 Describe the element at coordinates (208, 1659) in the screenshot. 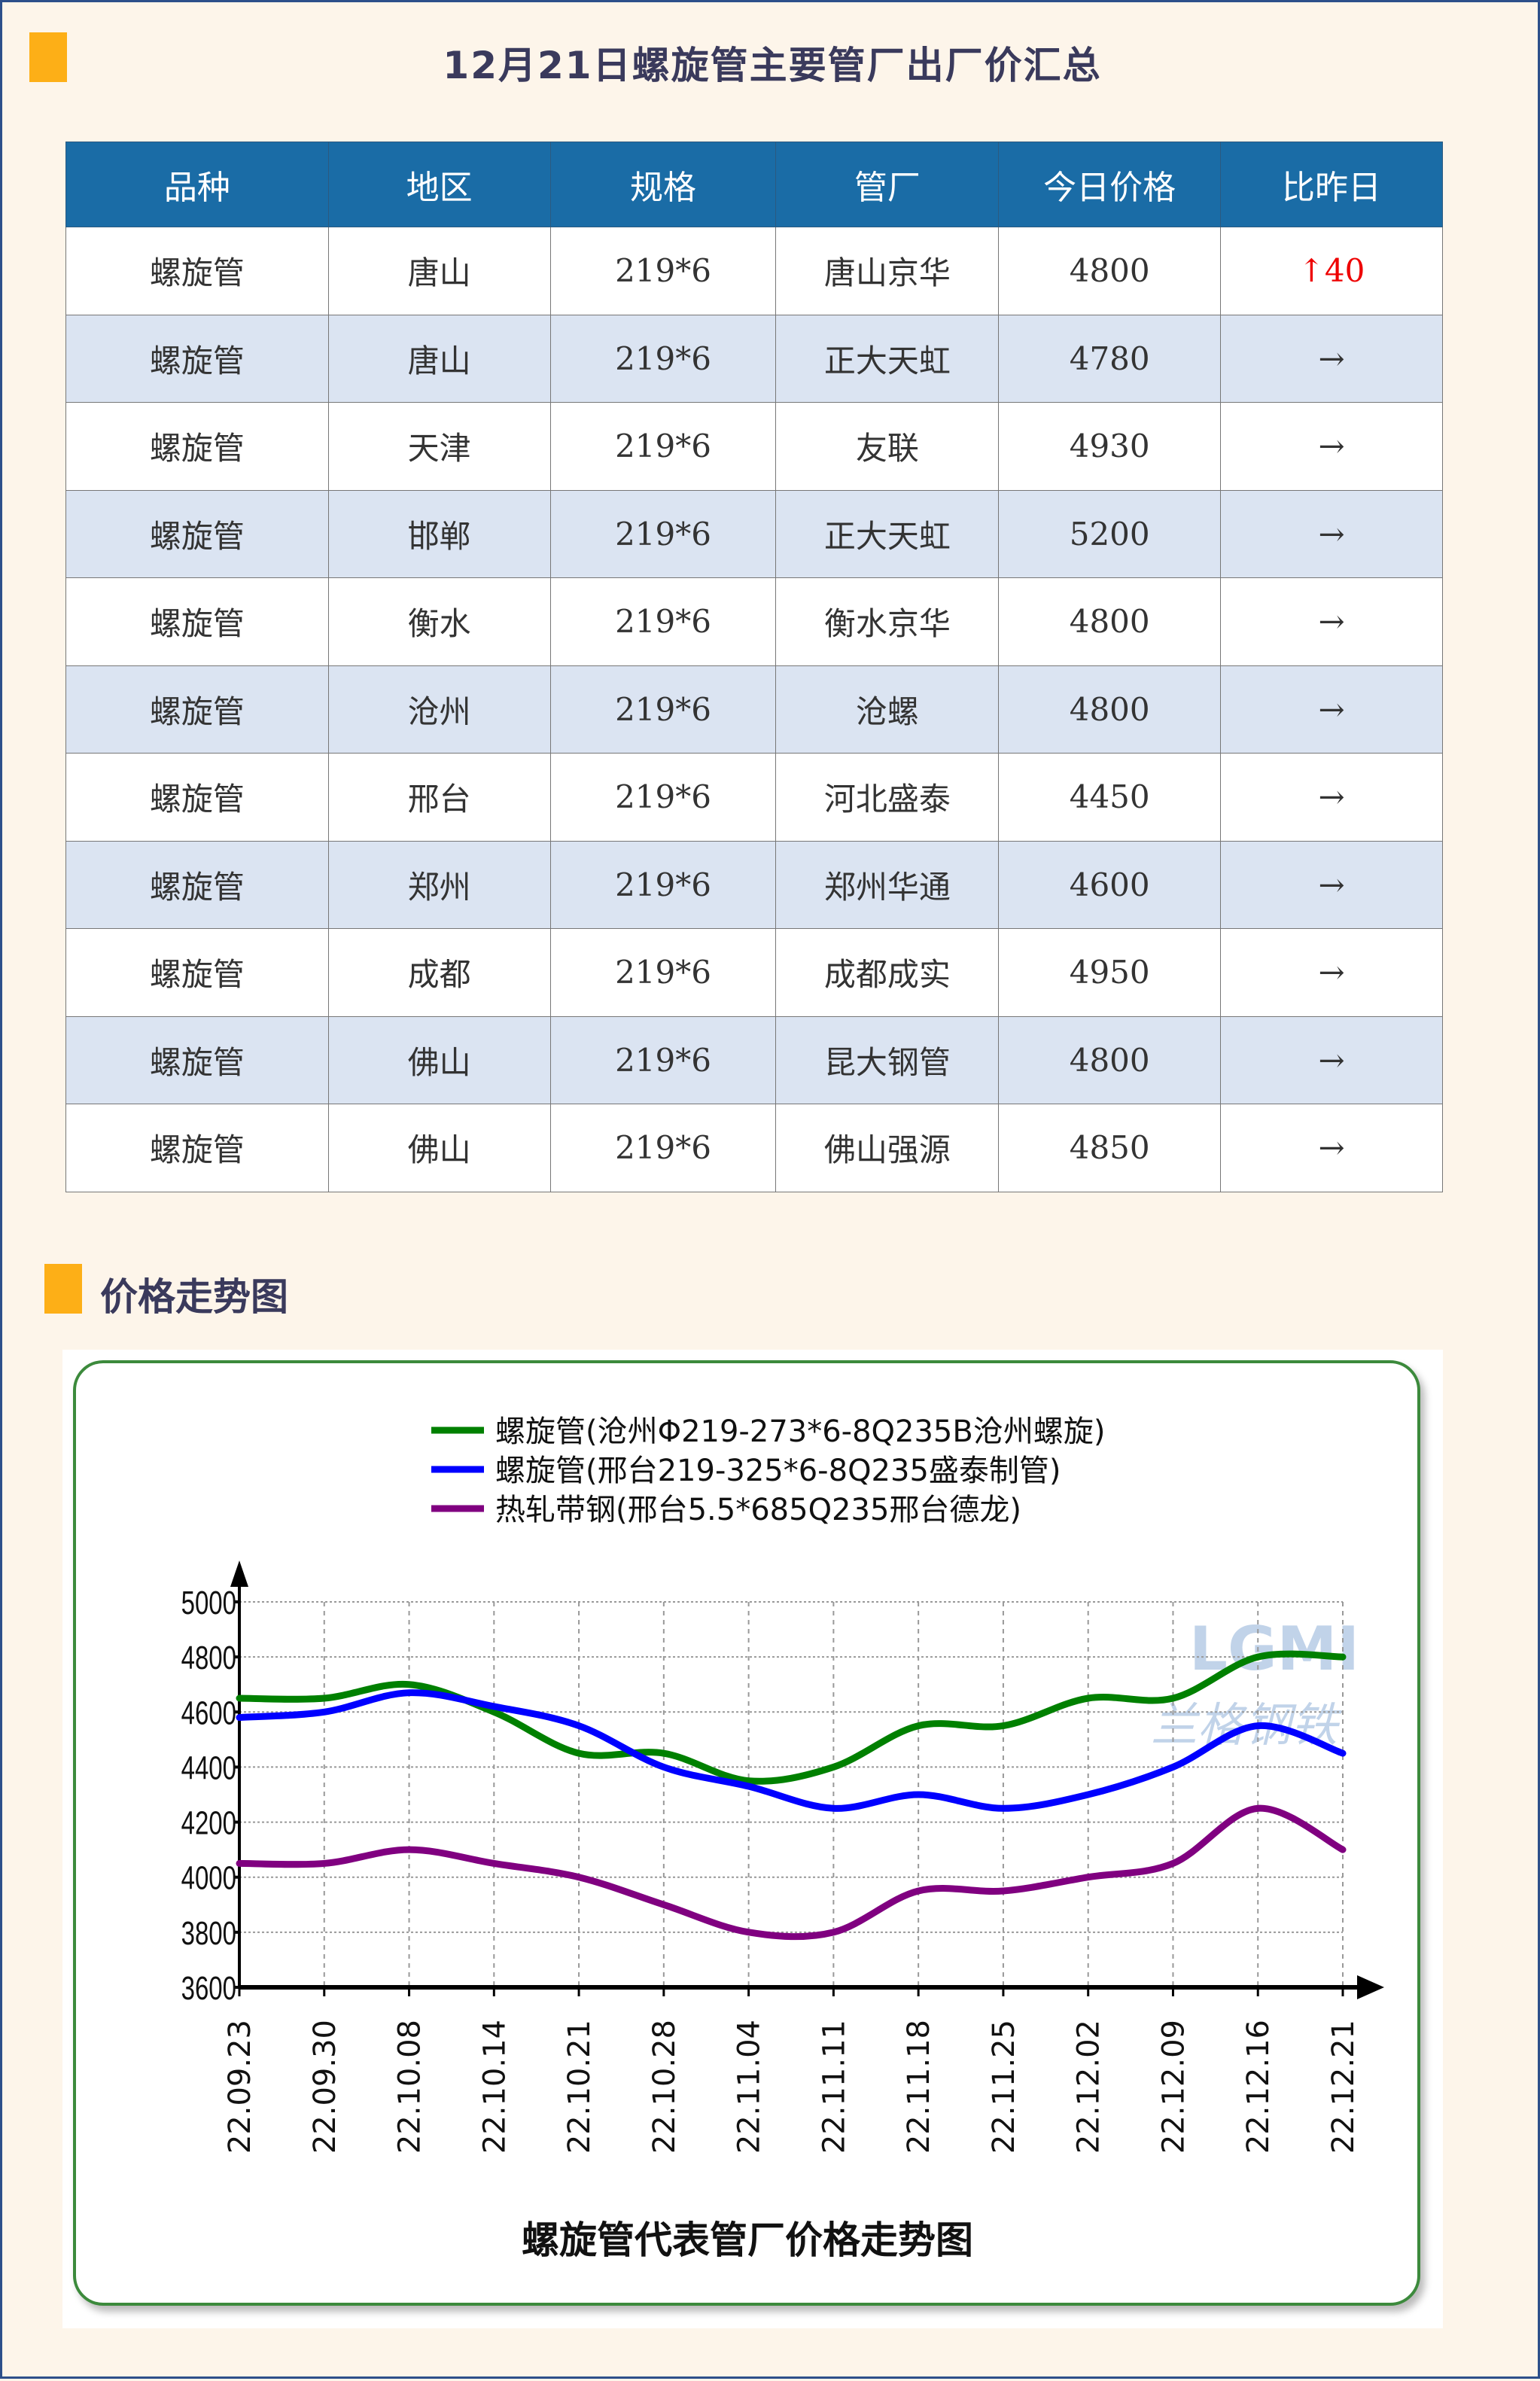

I see `y-tick-label: 4800` at that location.